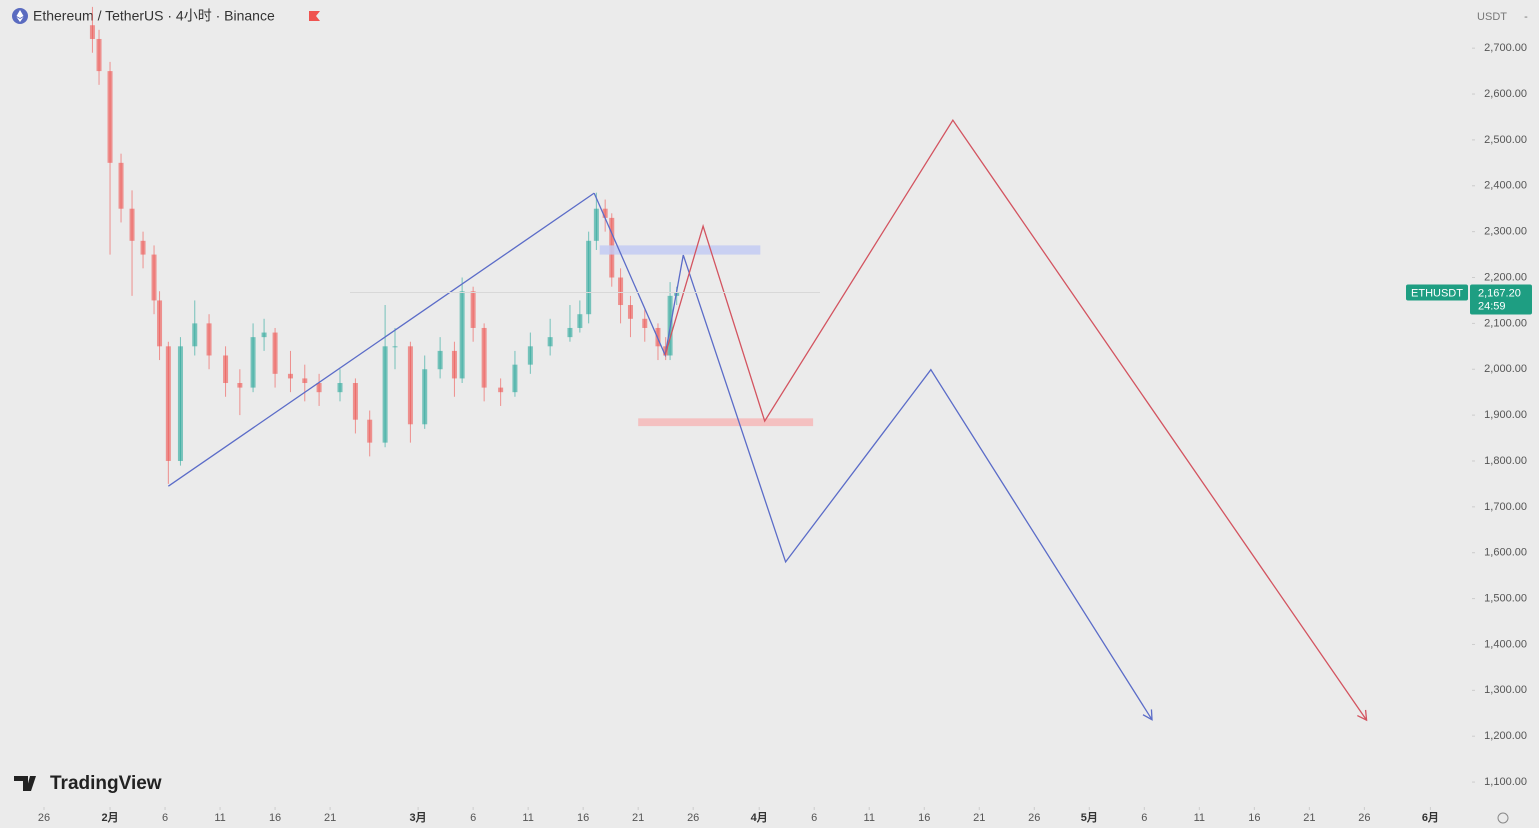 This screenshot has height=828, width=1539. What do you see at coordinates (106, 783) in the screenshot?
I see `logo-text: TradingView` at bounding box center [106, 783].